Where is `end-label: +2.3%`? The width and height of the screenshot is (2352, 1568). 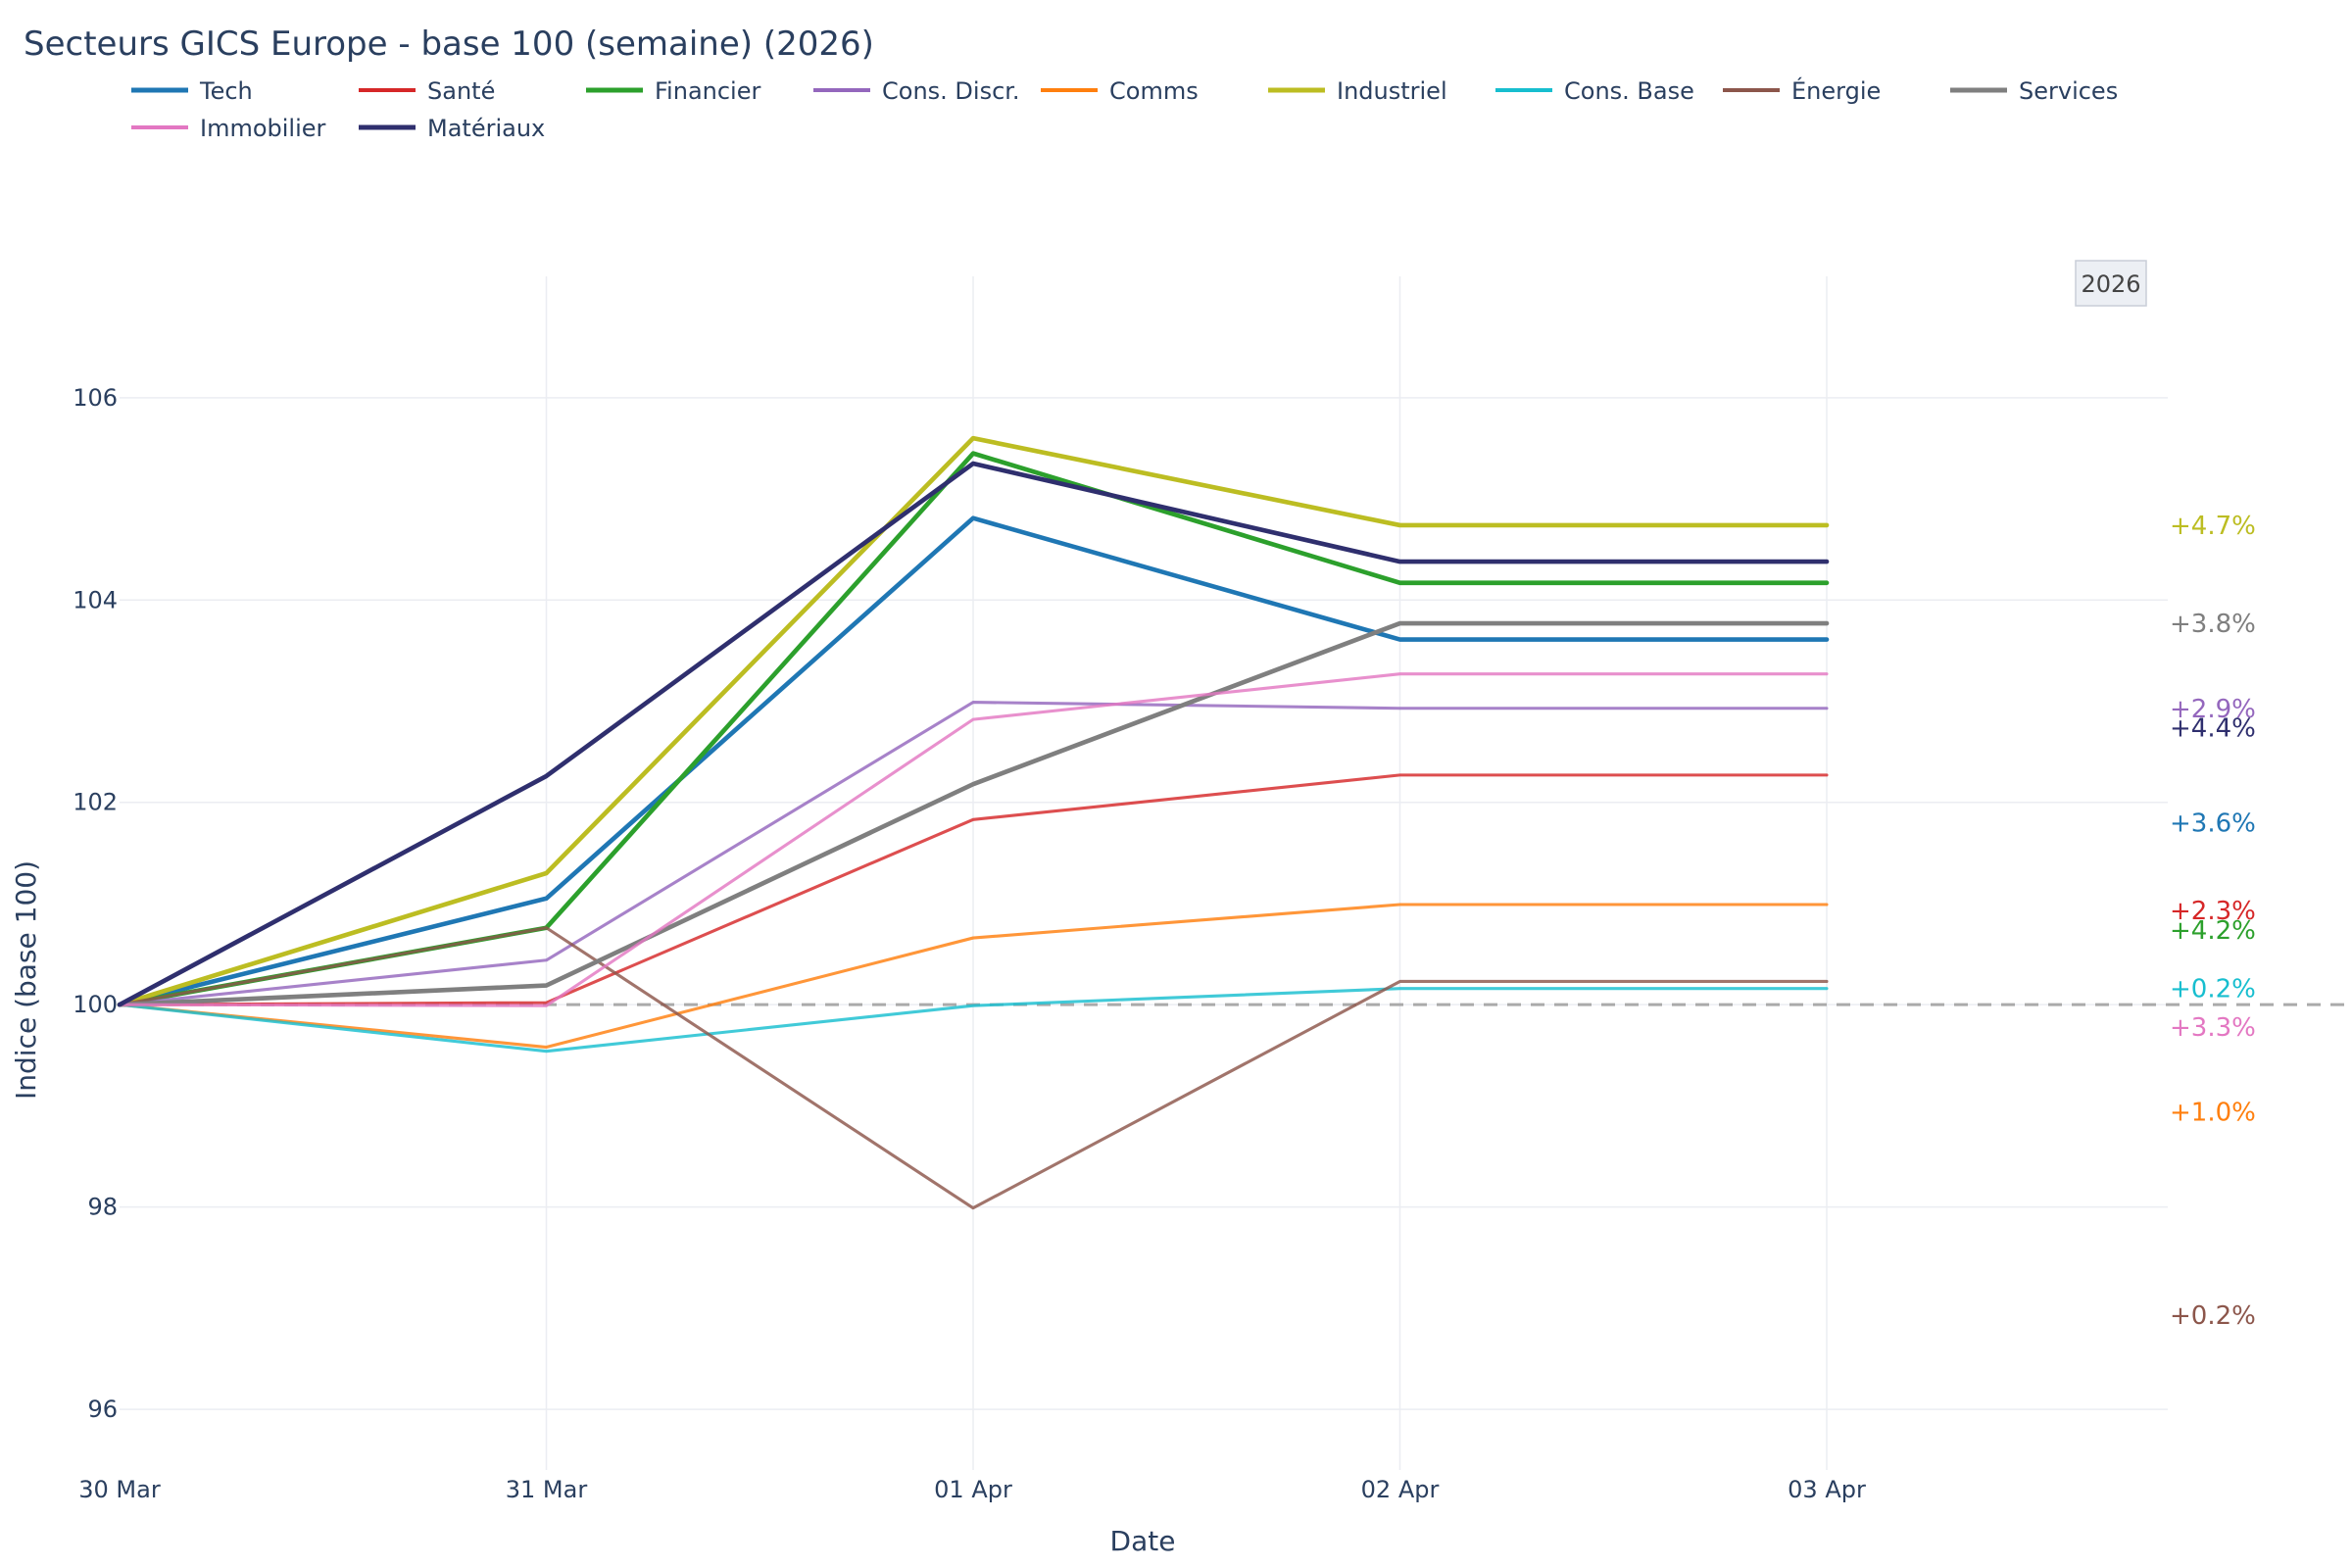
end-label: +2.3% is located at coordinates (2213, 911).